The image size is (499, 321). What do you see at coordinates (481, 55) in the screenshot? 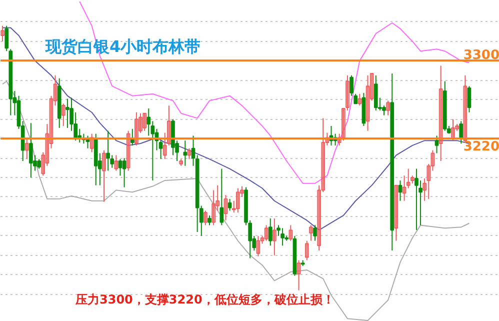
I see `ref-line-label: 3300` at bounding box center [481, 55].